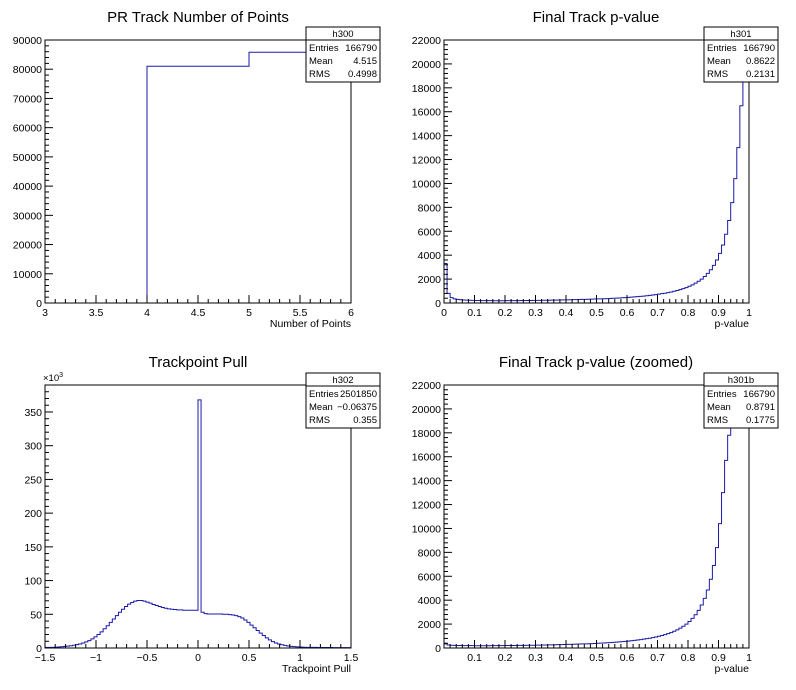  What do you see at coordinates (27, 70) in the screenshot?
I see `y-tick-label: 80000` at bounding box center [27, 70].